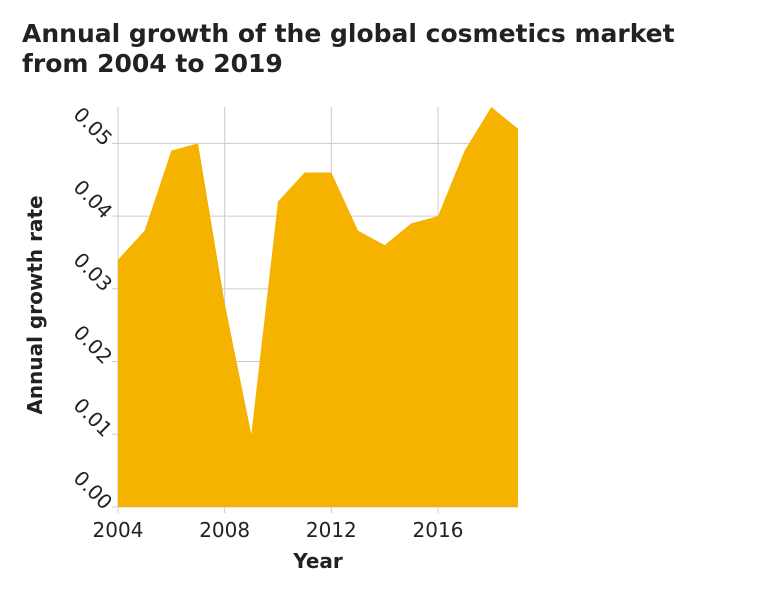 Image resolution: width=776 pixels, height=592 pixels. I want to click on x-tick-label: 2012, so click(331, 530).